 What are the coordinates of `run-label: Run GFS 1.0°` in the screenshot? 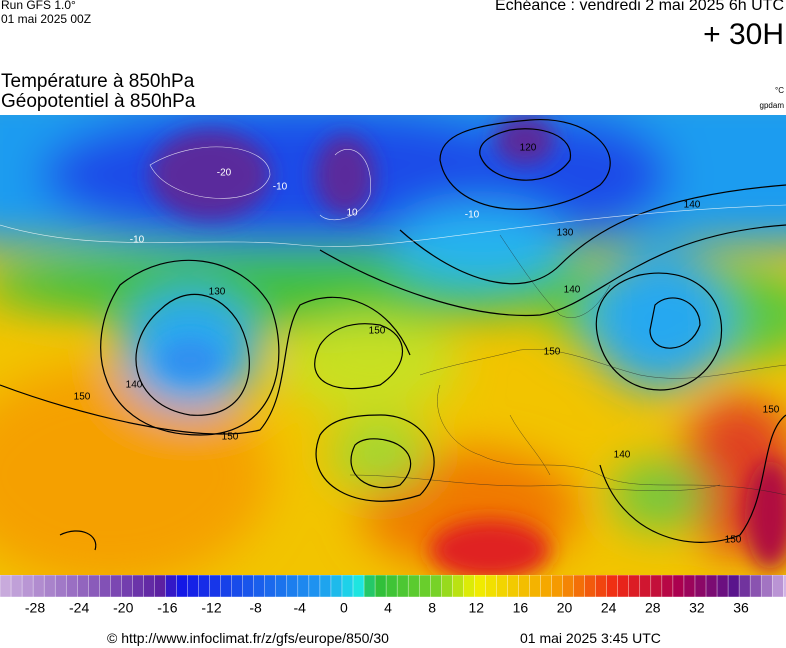 It's located at (38, 6).